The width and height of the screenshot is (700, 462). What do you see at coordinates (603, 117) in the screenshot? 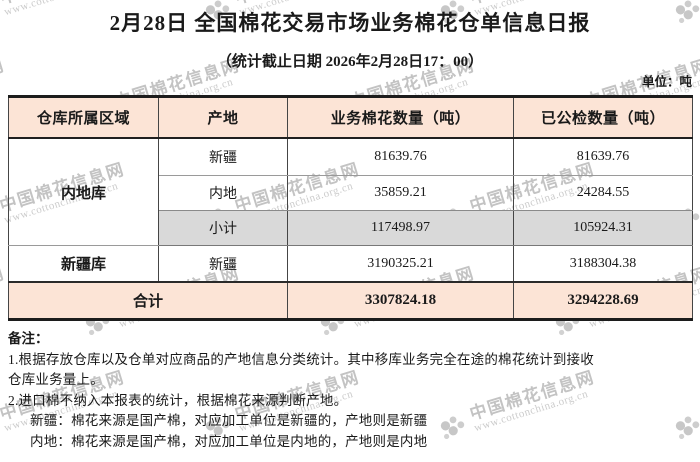
I see `column-header-inspected: 已公检数量（吨）` at bounding box center [603, 117].